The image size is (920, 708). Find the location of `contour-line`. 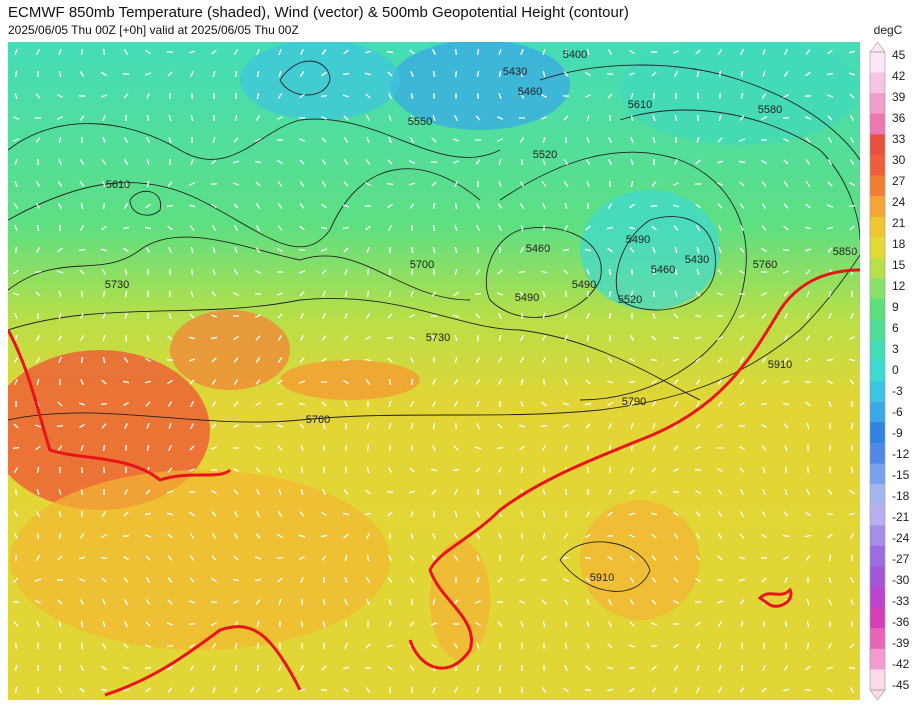

contour-line is located at coordinates (305, 78).